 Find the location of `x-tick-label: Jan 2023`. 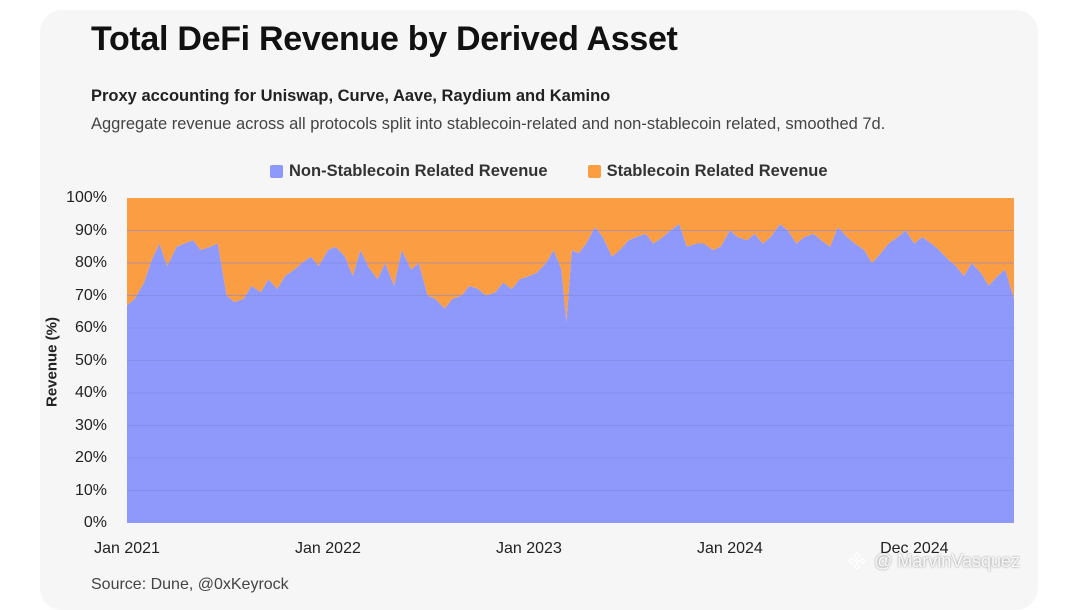

x-tick-label: Jan 2023 is located at coordinates (529, 548).